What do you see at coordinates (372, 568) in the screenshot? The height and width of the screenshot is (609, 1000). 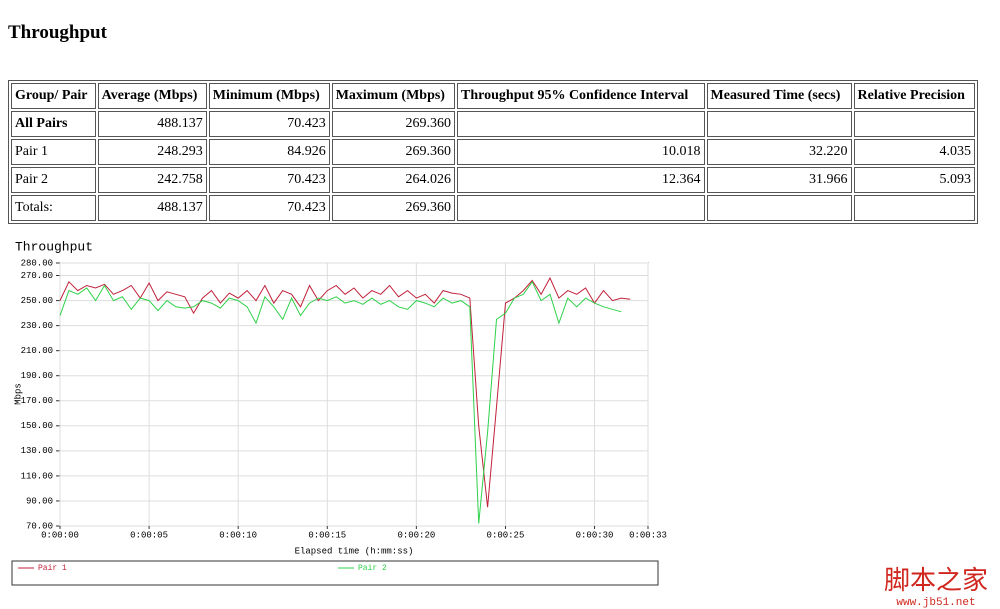 I see `legend-label: Pair 2` at bounding box center [372, 568].